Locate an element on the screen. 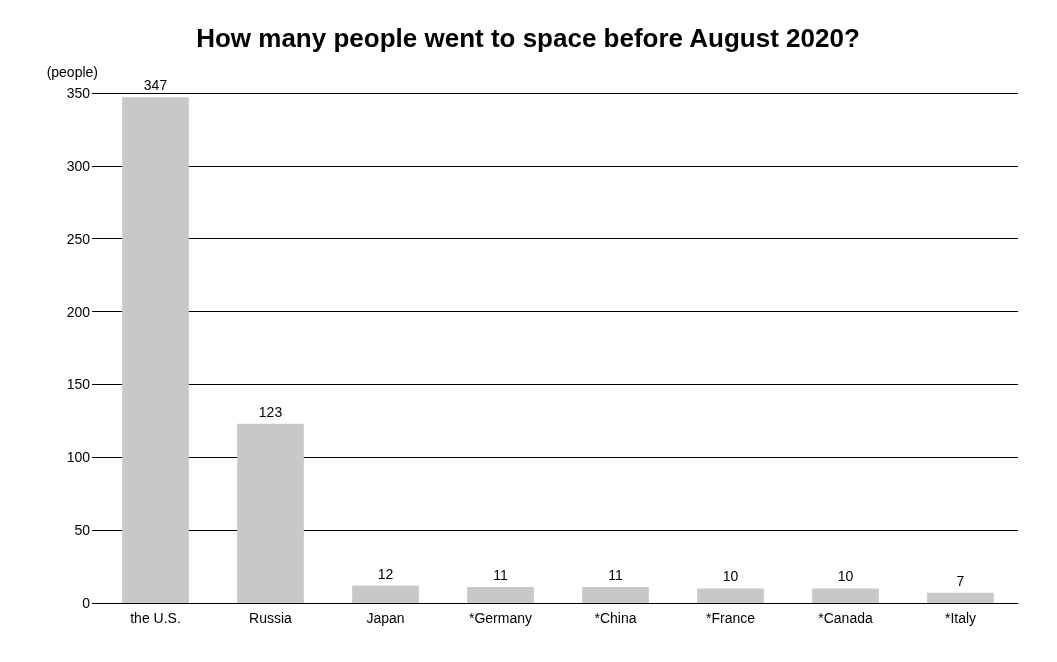  x-tick-label: Russia is located at coordinates (271, 618).